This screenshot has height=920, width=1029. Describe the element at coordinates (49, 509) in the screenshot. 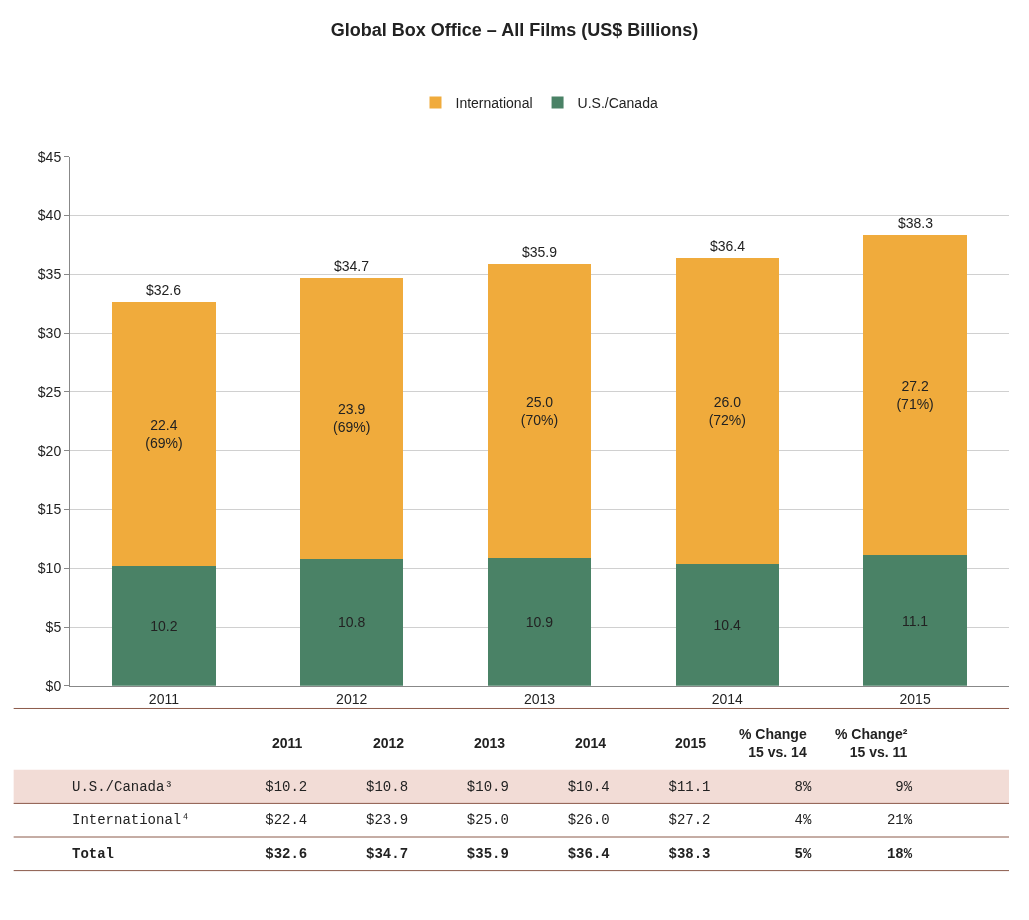

I see `y-tick-label: $15` at that location.